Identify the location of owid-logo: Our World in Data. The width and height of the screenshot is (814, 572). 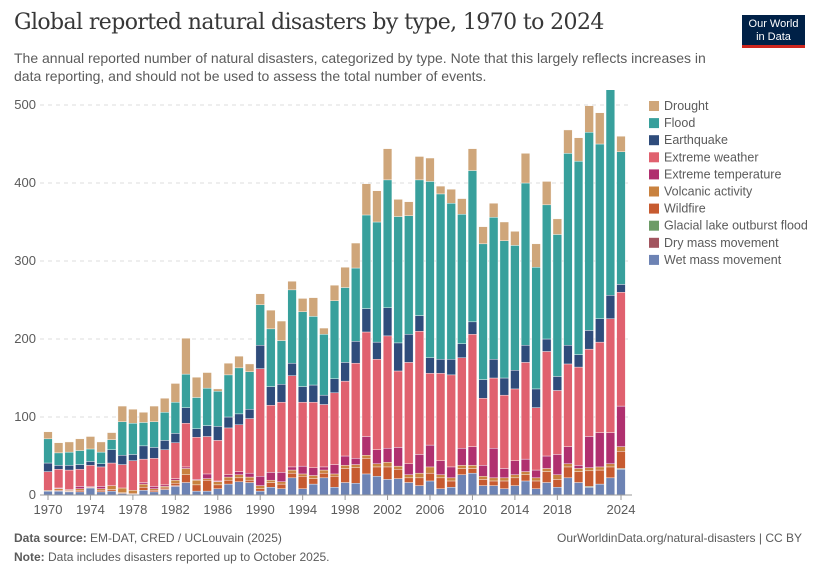
(773, 31).